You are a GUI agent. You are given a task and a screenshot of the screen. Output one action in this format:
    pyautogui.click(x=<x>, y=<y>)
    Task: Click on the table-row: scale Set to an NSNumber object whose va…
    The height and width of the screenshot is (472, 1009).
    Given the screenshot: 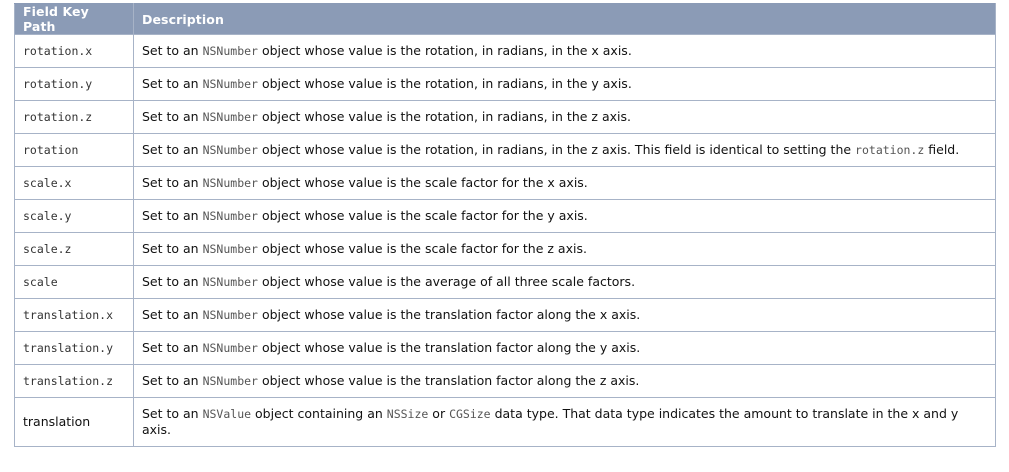 What is the action you would take?
    pyautogui.click(x=505, y=282)
    